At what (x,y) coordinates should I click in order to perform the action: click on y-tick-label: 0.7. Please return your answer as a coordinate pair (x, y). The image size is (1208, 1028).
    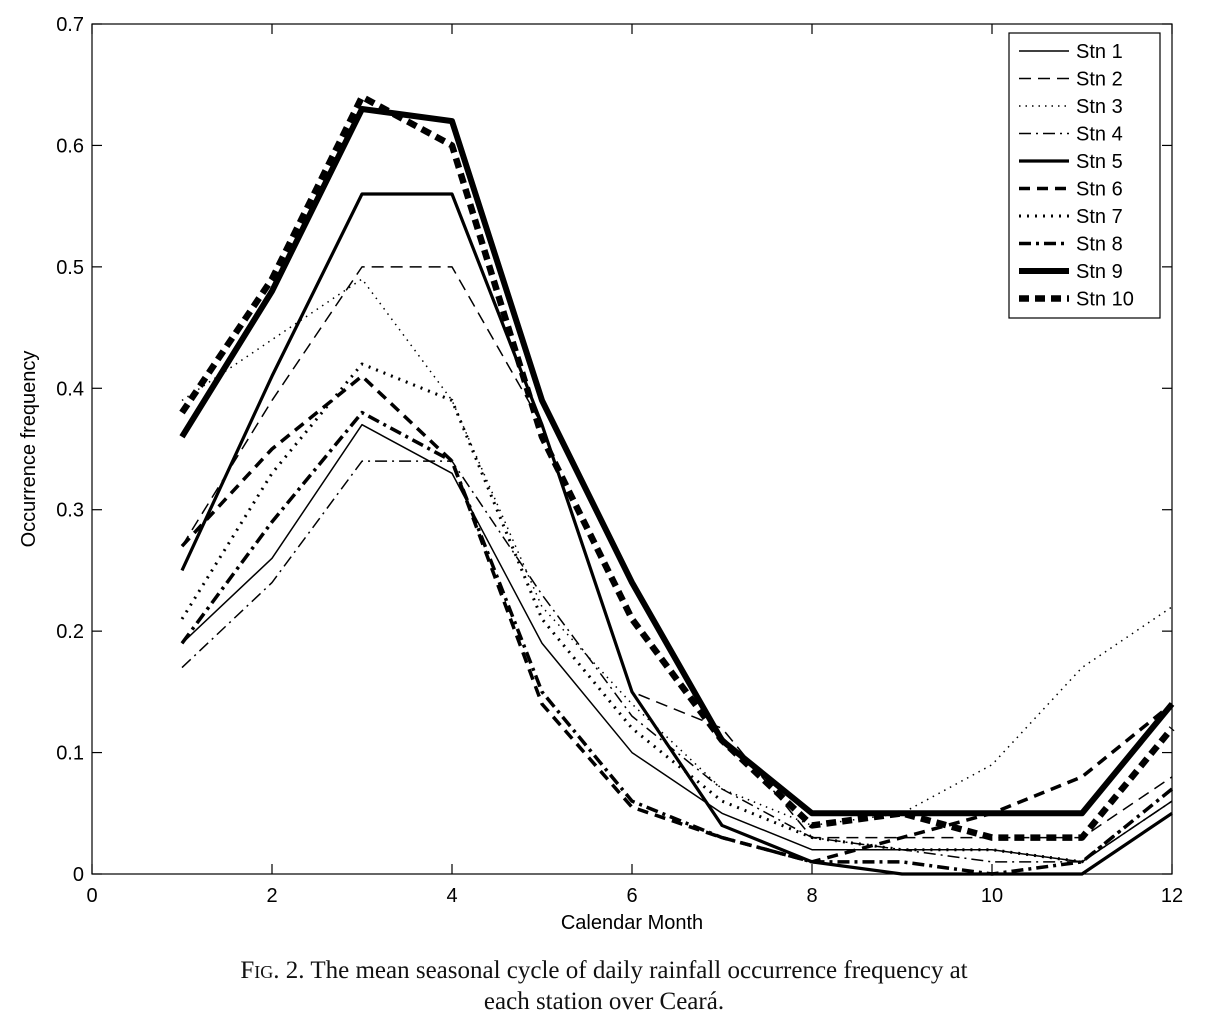
    Looking at the image, I should click on (70, 25).